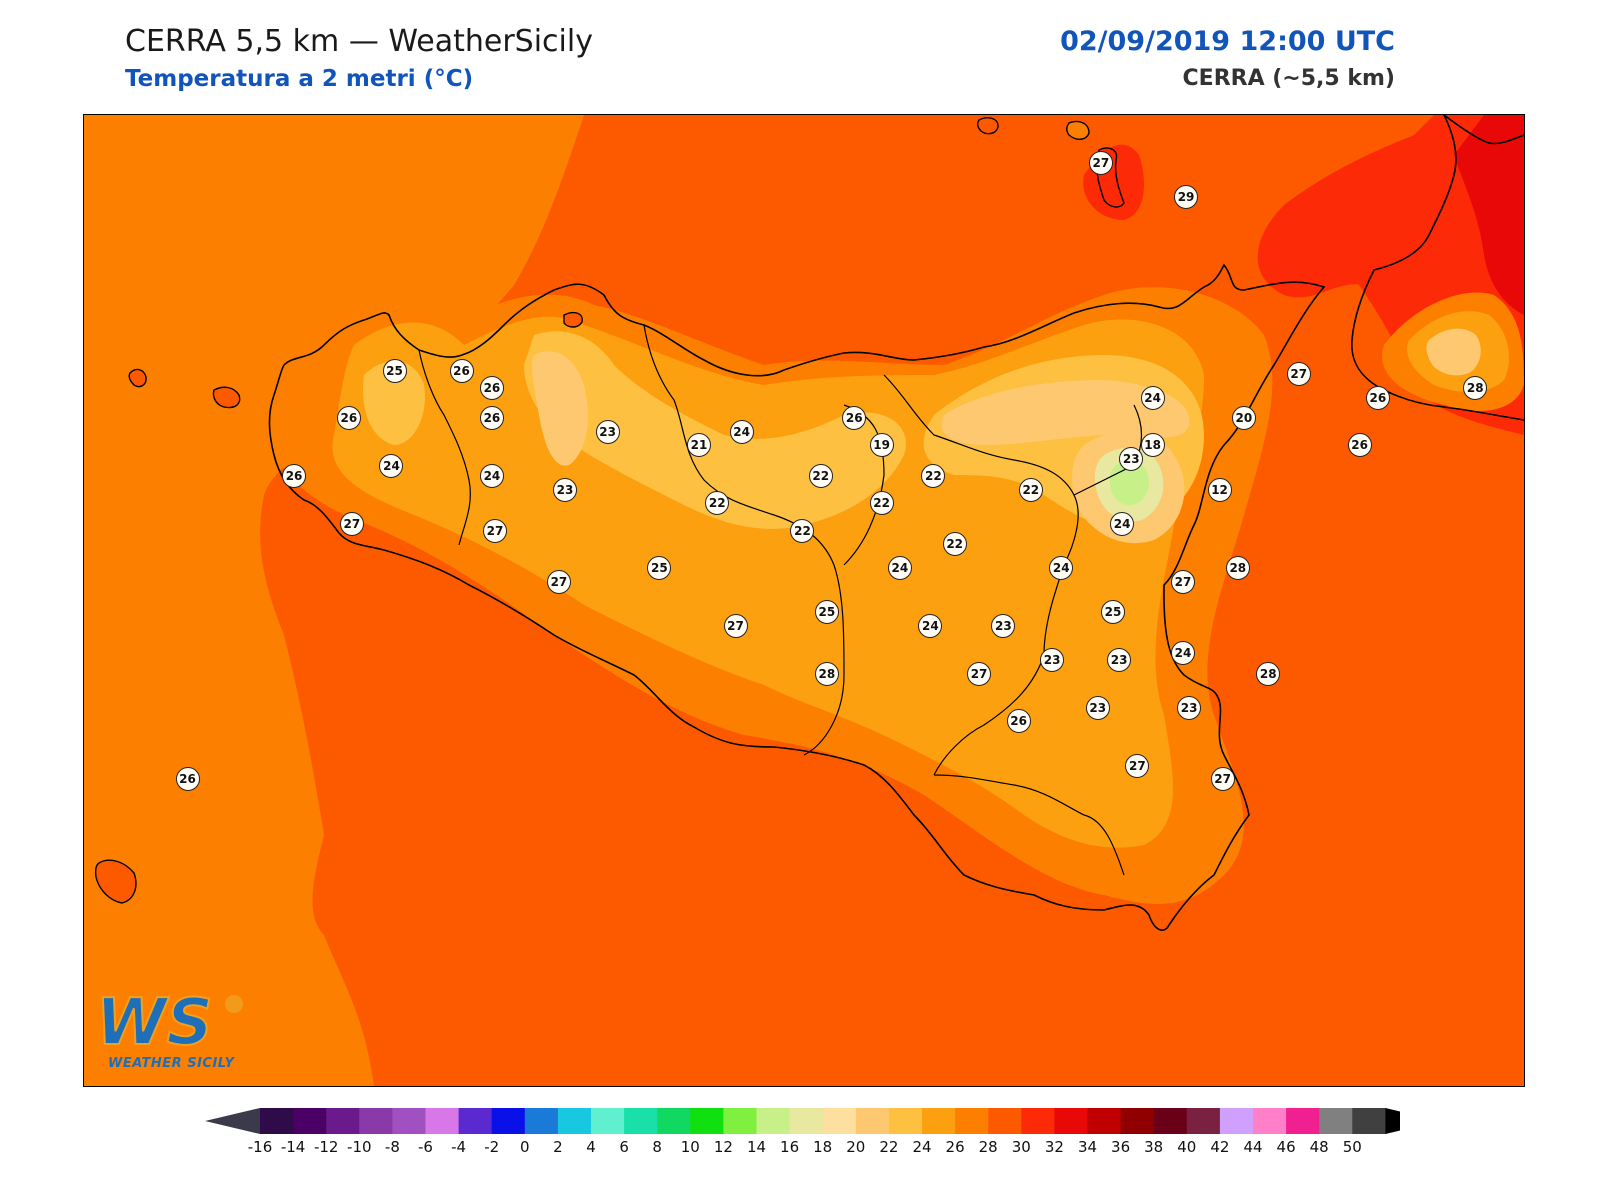 The width and height of the screenshot is (1600, 1200). What do you see at coordinates (326, 1147) in the screenshot?
I see `colorbar-tick-label: -12` at bounding box center [326, 1147].